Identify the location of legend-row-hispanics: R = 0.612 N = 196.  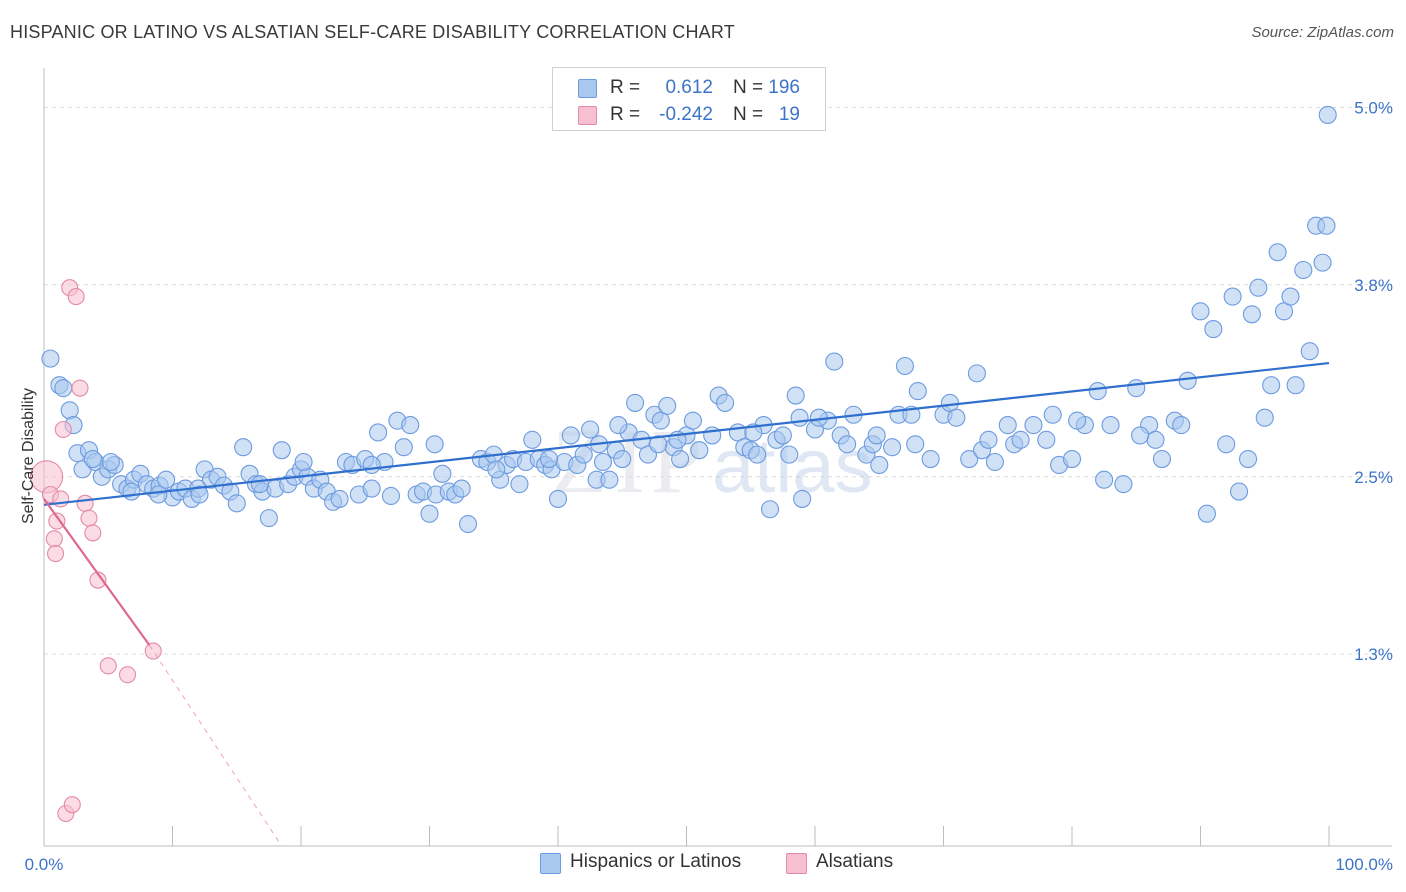
(689, 88).